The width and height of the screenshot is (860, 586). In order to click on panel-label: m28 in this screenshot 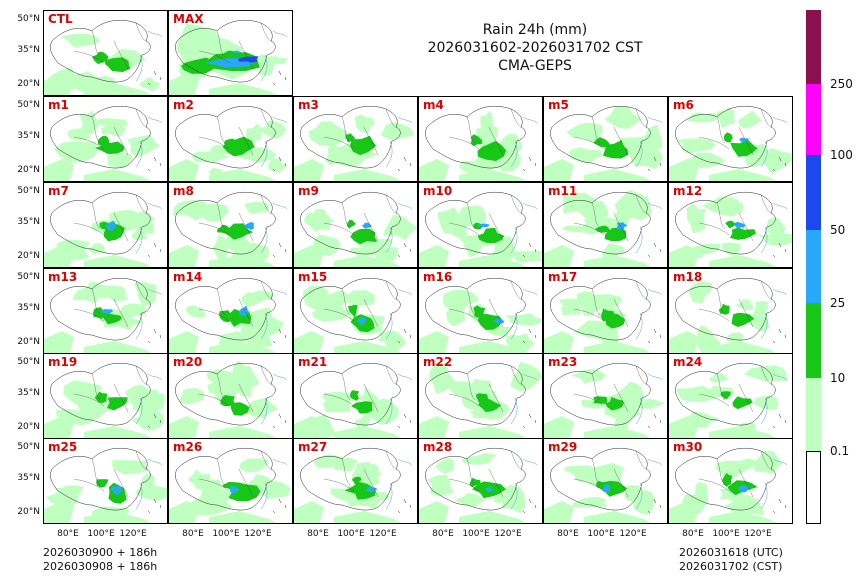, I will do `click(438, 447)`.